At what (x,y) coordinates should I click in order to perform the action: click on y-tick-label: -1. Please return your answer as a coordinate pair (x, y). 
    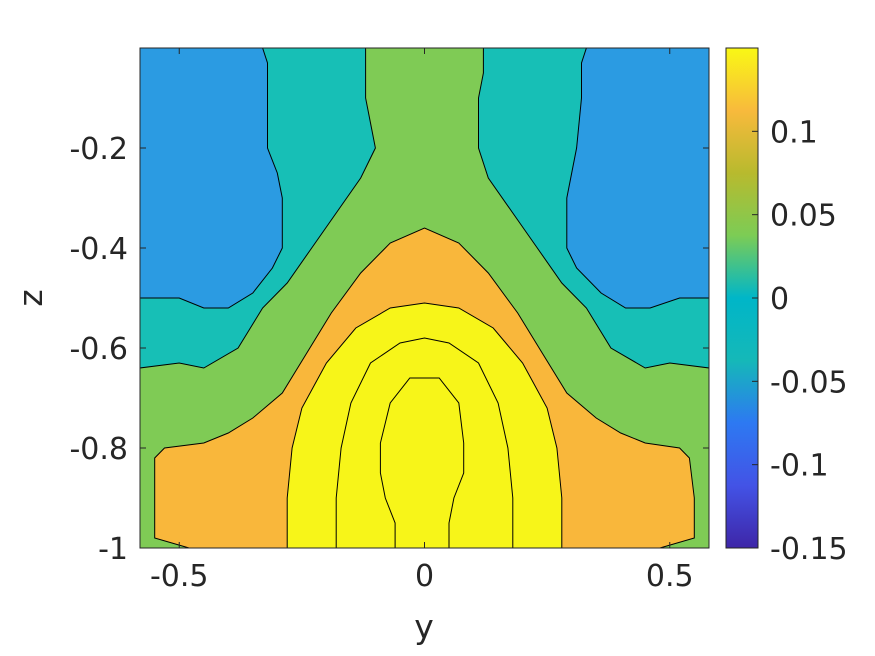
    Looking at the image, I should click on (113, 549).